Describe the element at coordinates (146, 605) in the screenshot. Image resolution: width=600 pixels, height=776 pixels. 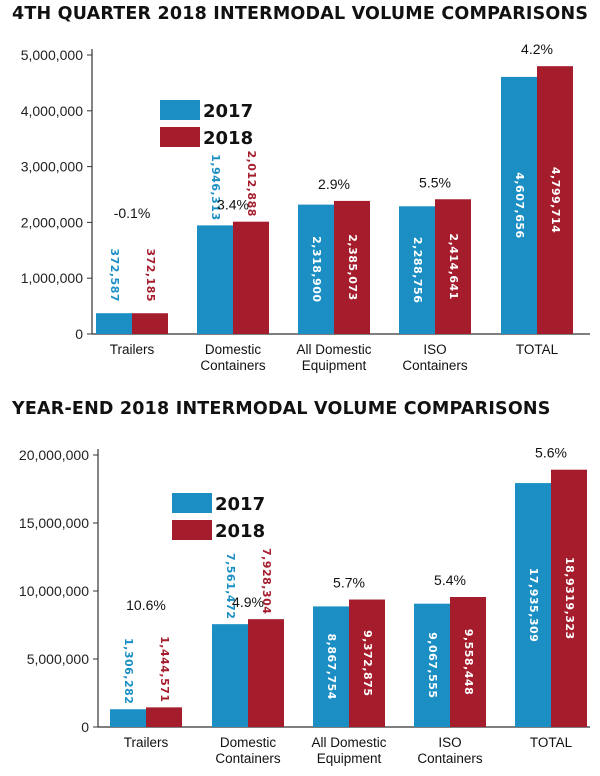
I see `percent-change-label: 10.6%` at that location.